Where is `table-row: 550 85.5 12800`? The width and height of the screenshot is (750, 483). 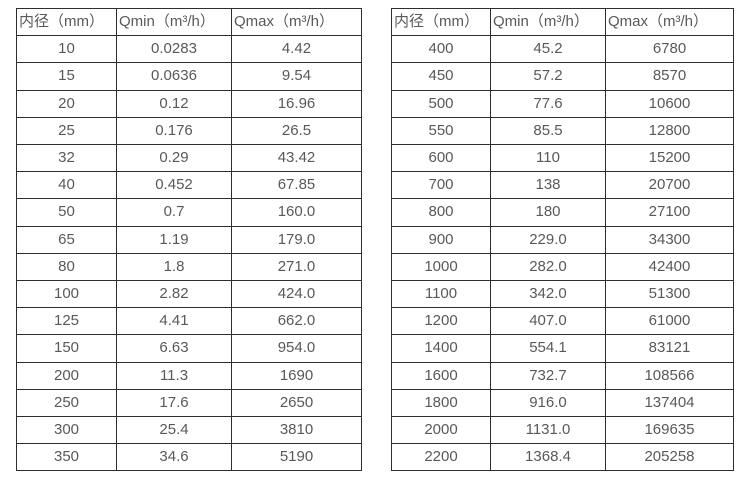 table-row: 550 85.5 12800 is located at coordinates (562, 131).